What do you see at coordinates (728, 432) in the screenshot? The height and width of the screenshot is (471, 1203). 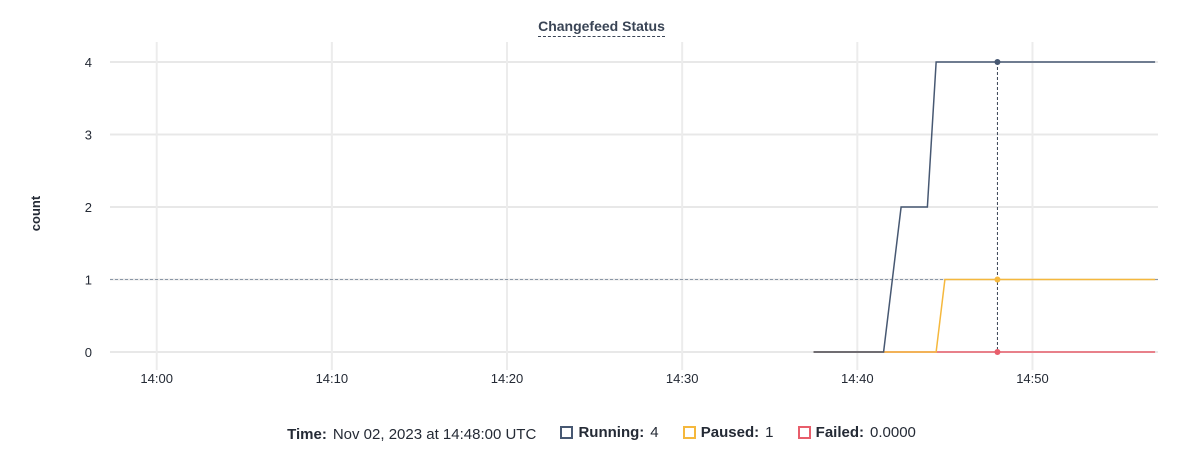 I see `legend-item-paused: Paused: 1` at bounding box center [728, 432].